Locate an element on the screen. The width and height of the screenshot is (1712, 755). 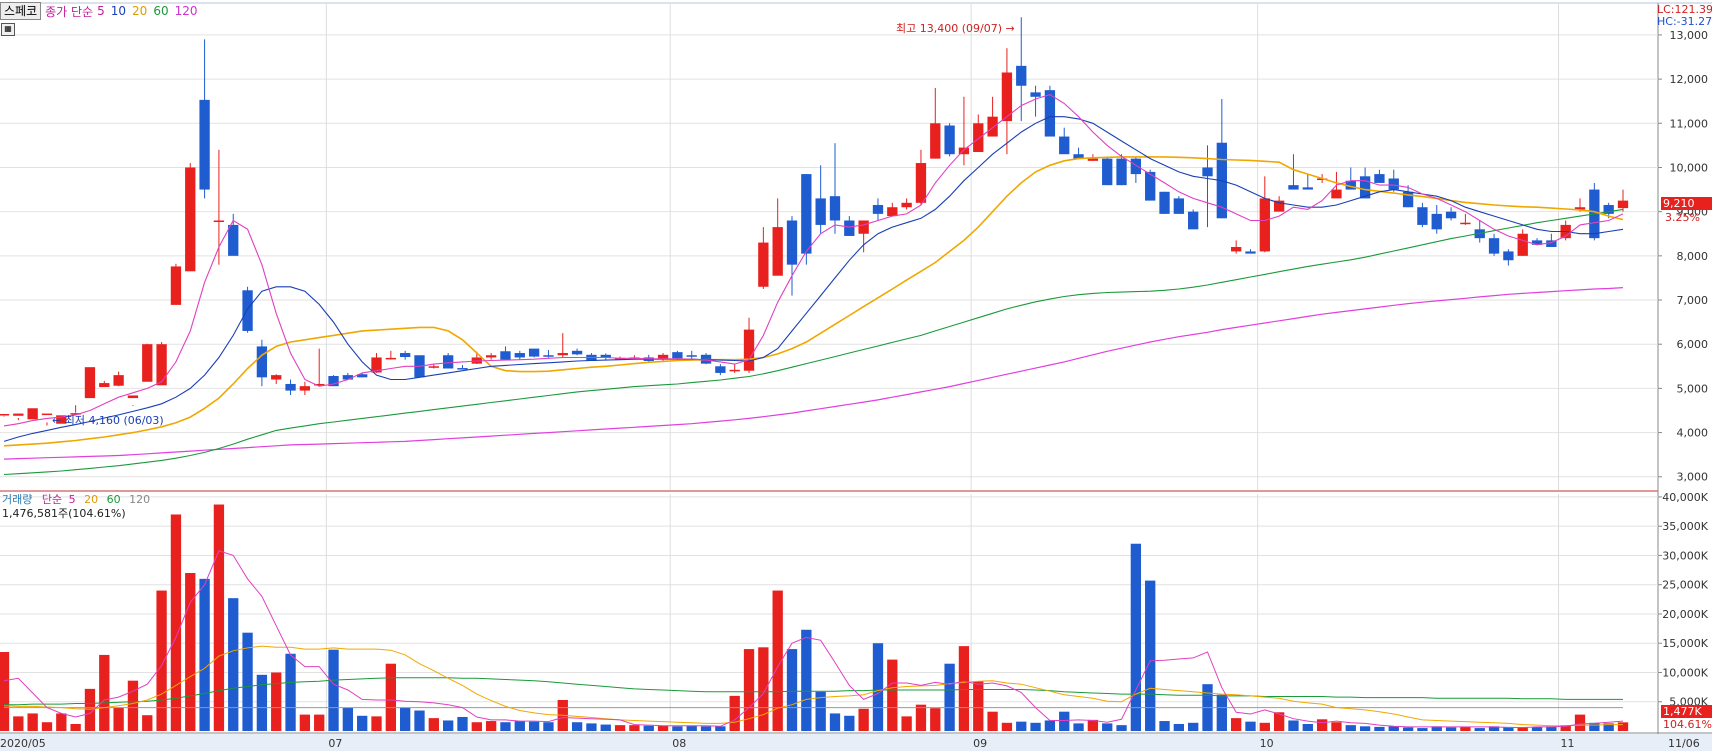
price-tick-label: 12,000 is located at coordinates (1689, 79).